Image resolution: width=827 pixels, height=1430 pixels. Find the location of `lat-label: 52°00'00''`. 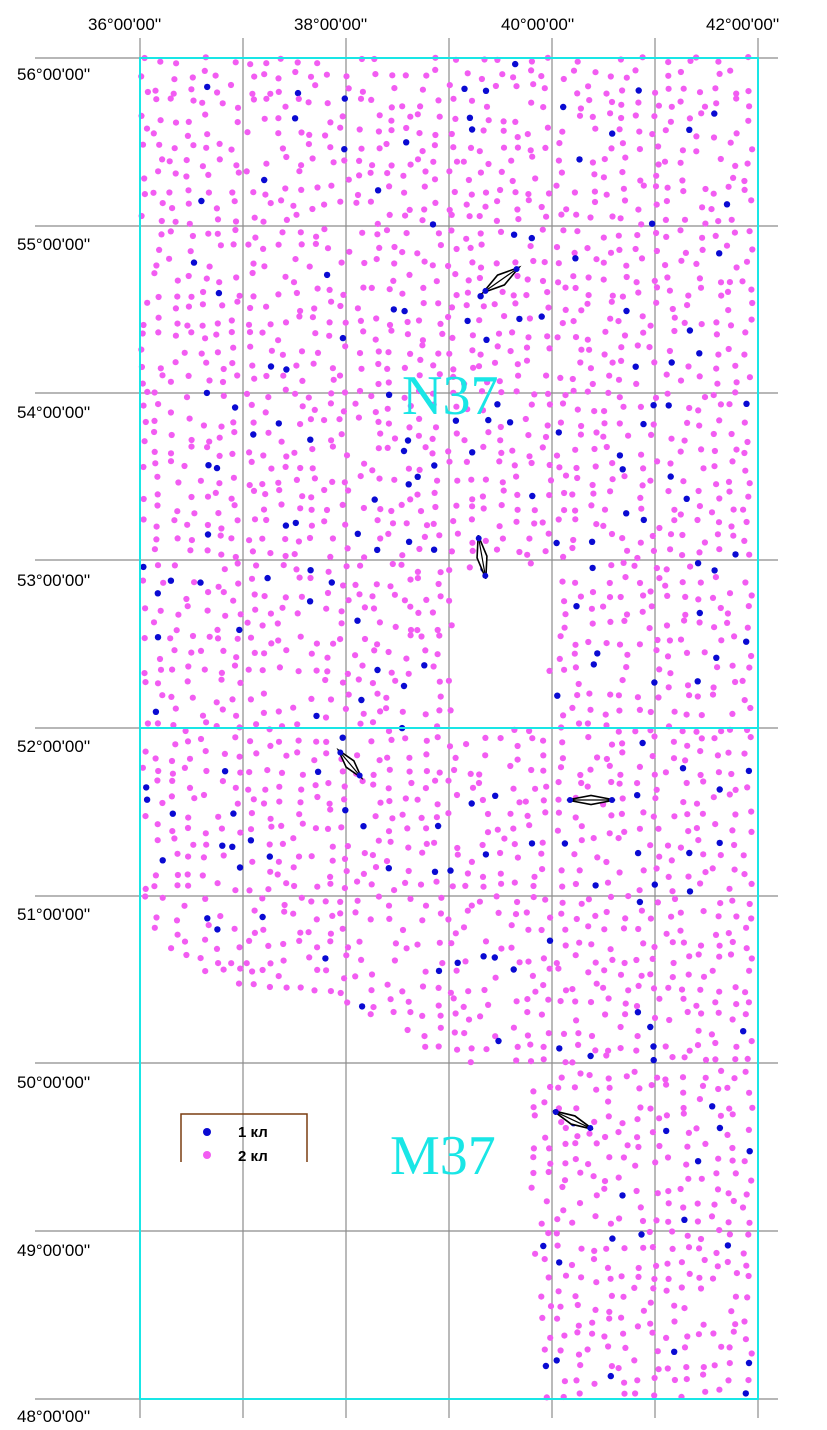

lat-label: 52°00'00'' is located at coordinates (53, 746).